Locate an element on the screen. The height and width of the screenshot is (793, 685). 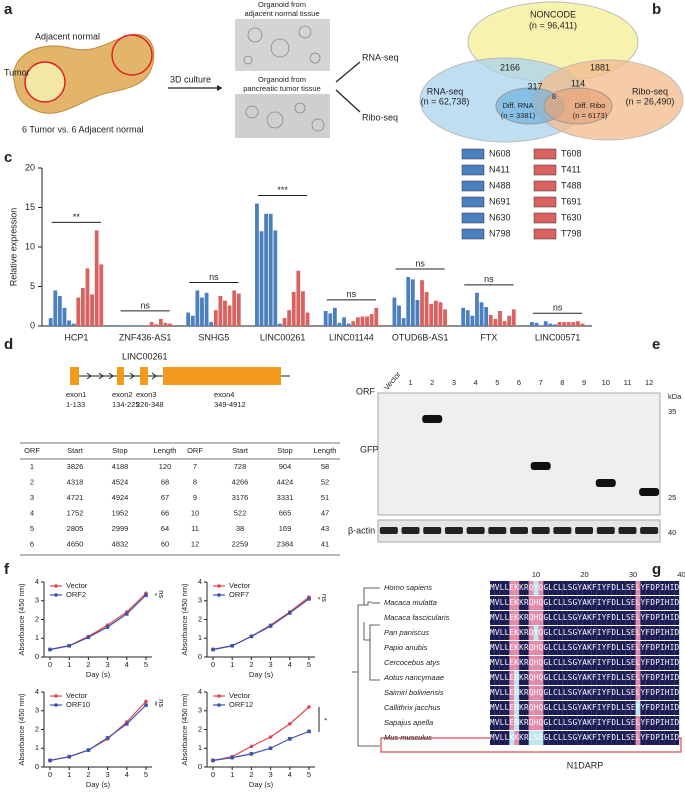
exon-name: exon3 is located at coordinates (146, 394).